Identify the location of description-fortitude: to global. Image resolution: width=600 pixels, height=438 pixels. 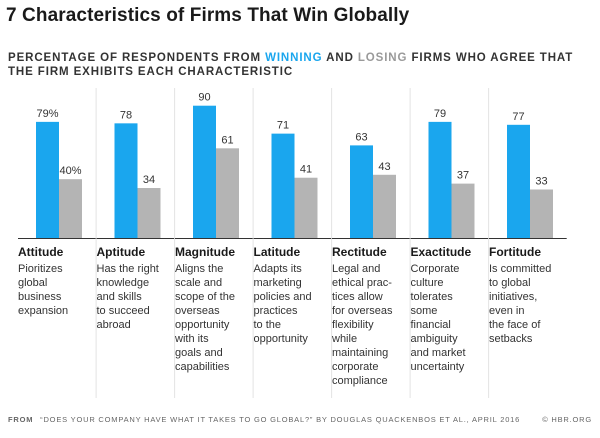
(510, 283).